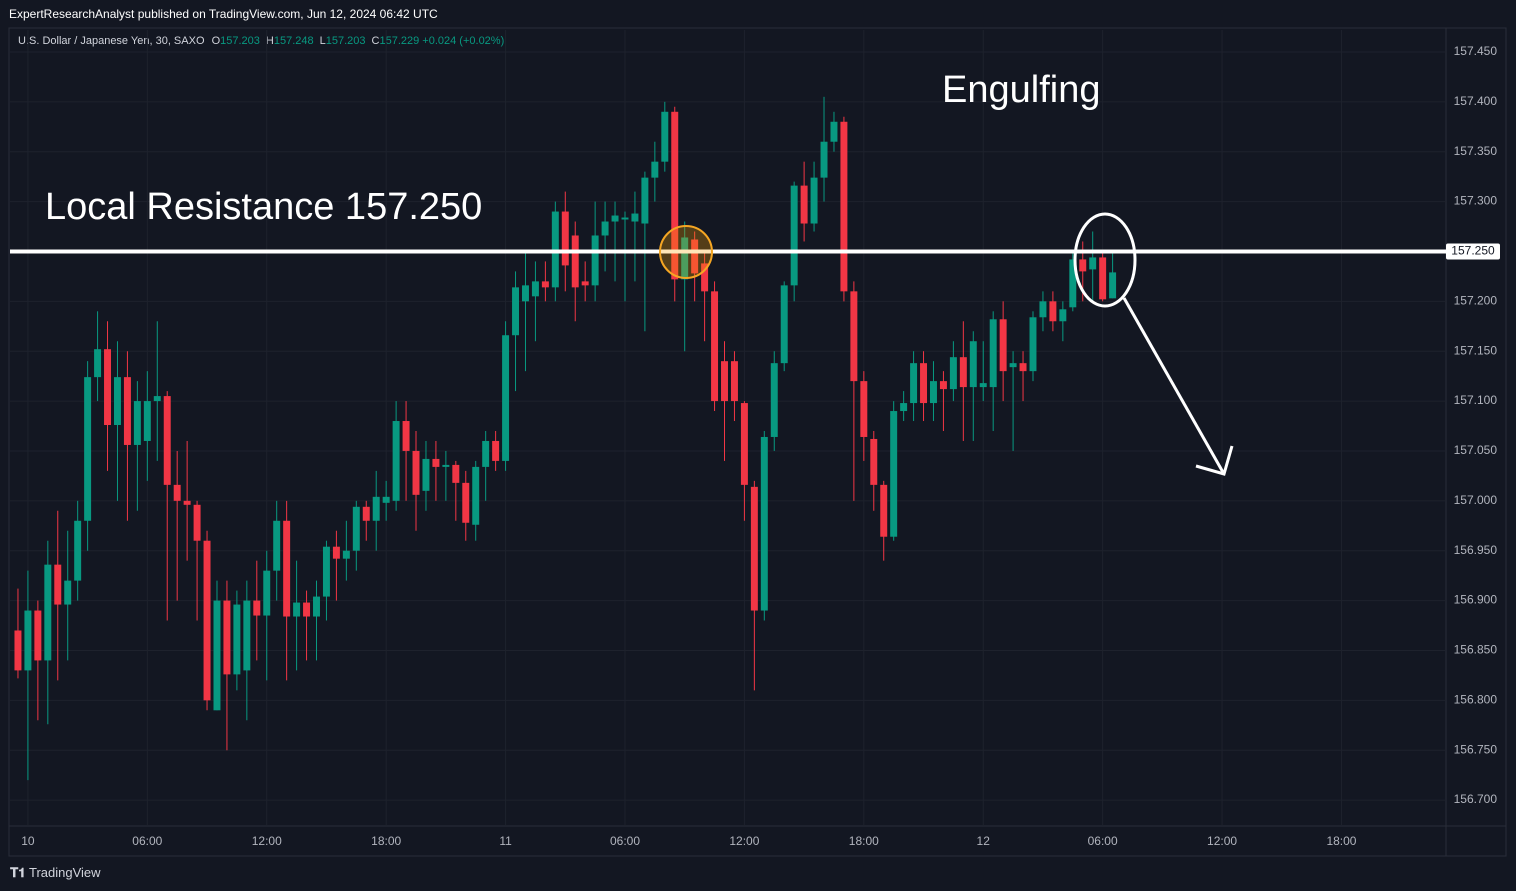 This screenshot has width=1516, height=891. I want to click on y-tick-label: 156.900, so click(1476, 600).